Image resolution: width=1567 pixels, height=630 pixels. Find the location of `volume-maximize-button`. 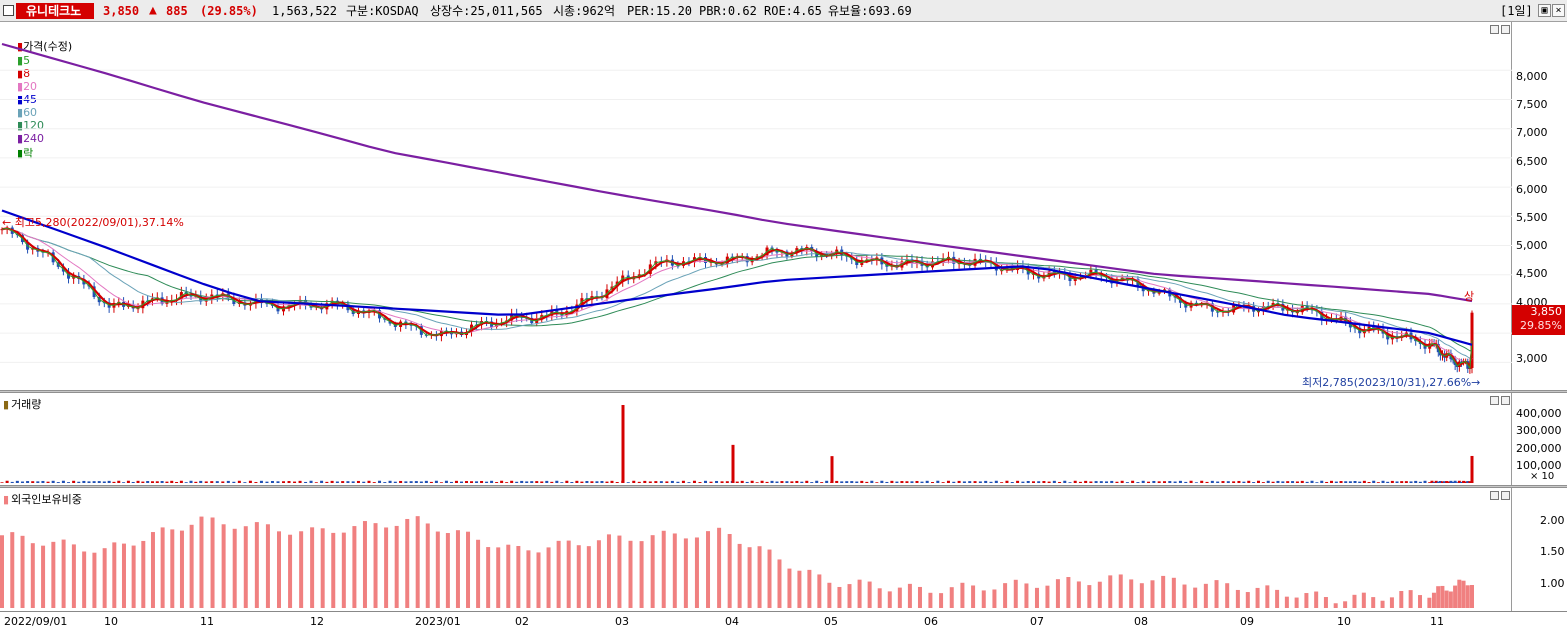

volume-maximize-button is located at coordinates (1505, 400).